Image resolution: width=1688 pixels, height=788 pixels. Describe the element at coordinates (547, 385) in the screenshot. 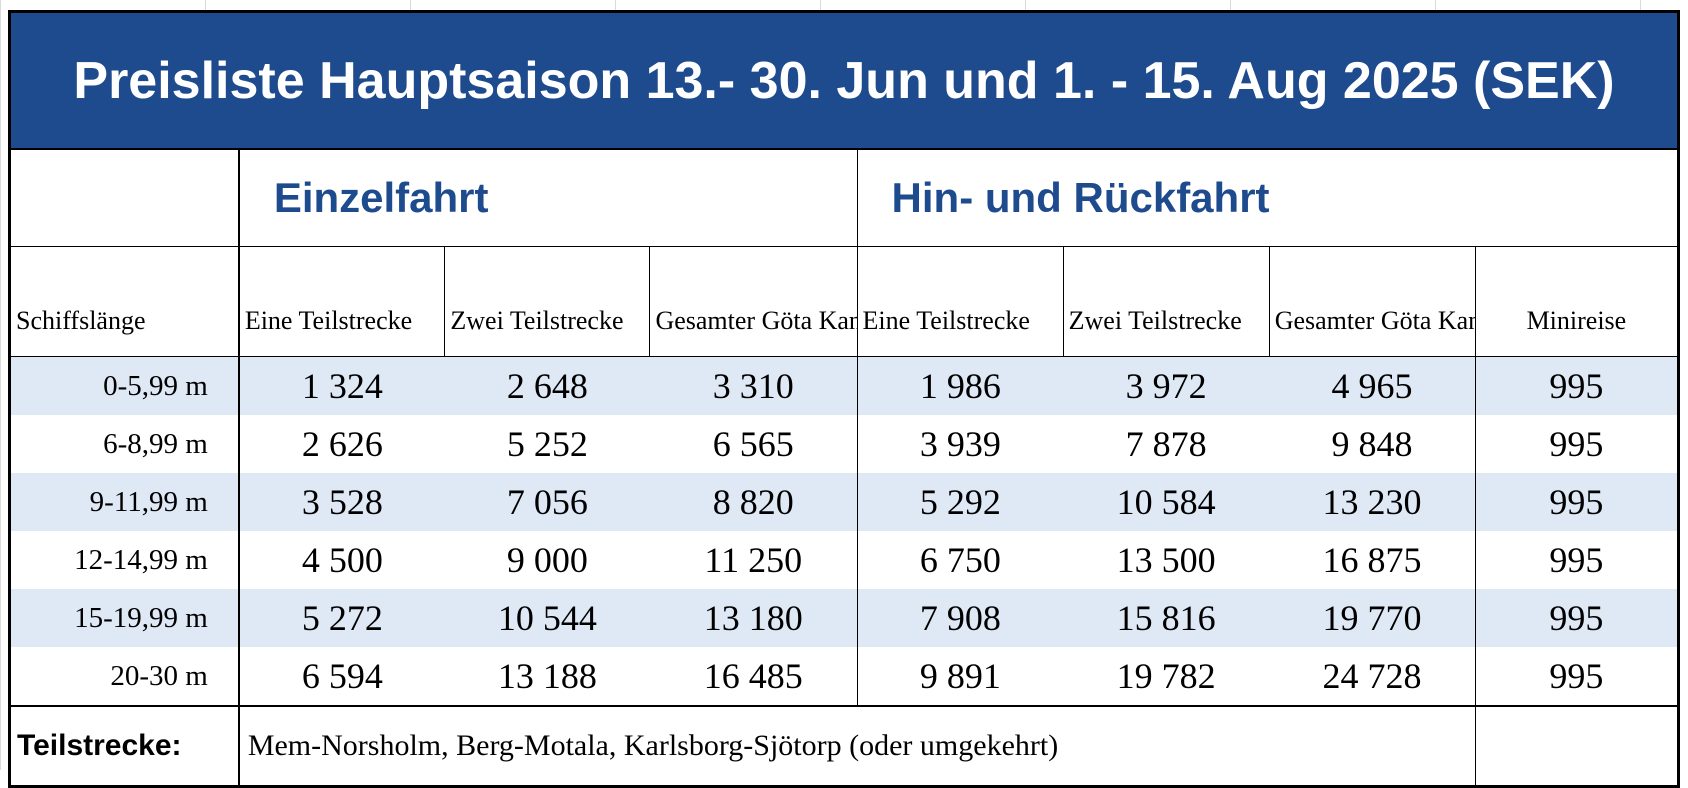

I see `cell-single-two: 2 648` at that location.